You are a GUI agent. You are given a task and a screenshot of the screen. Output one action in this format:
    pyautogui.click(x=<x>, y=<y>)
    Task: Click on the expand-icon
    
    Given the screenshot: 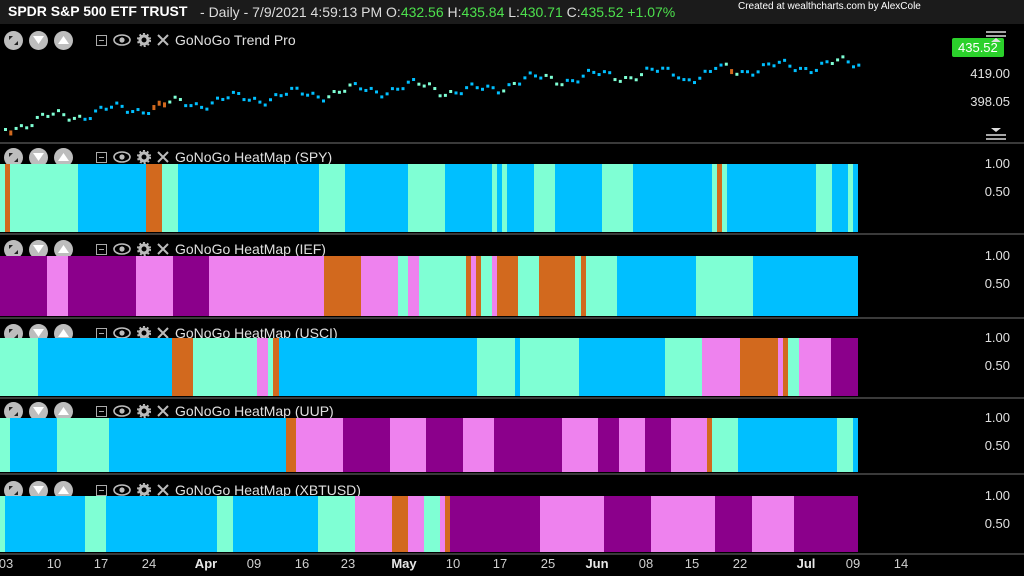 What is the action you would take?
    pyautogui.click(x=996, y=36)
    